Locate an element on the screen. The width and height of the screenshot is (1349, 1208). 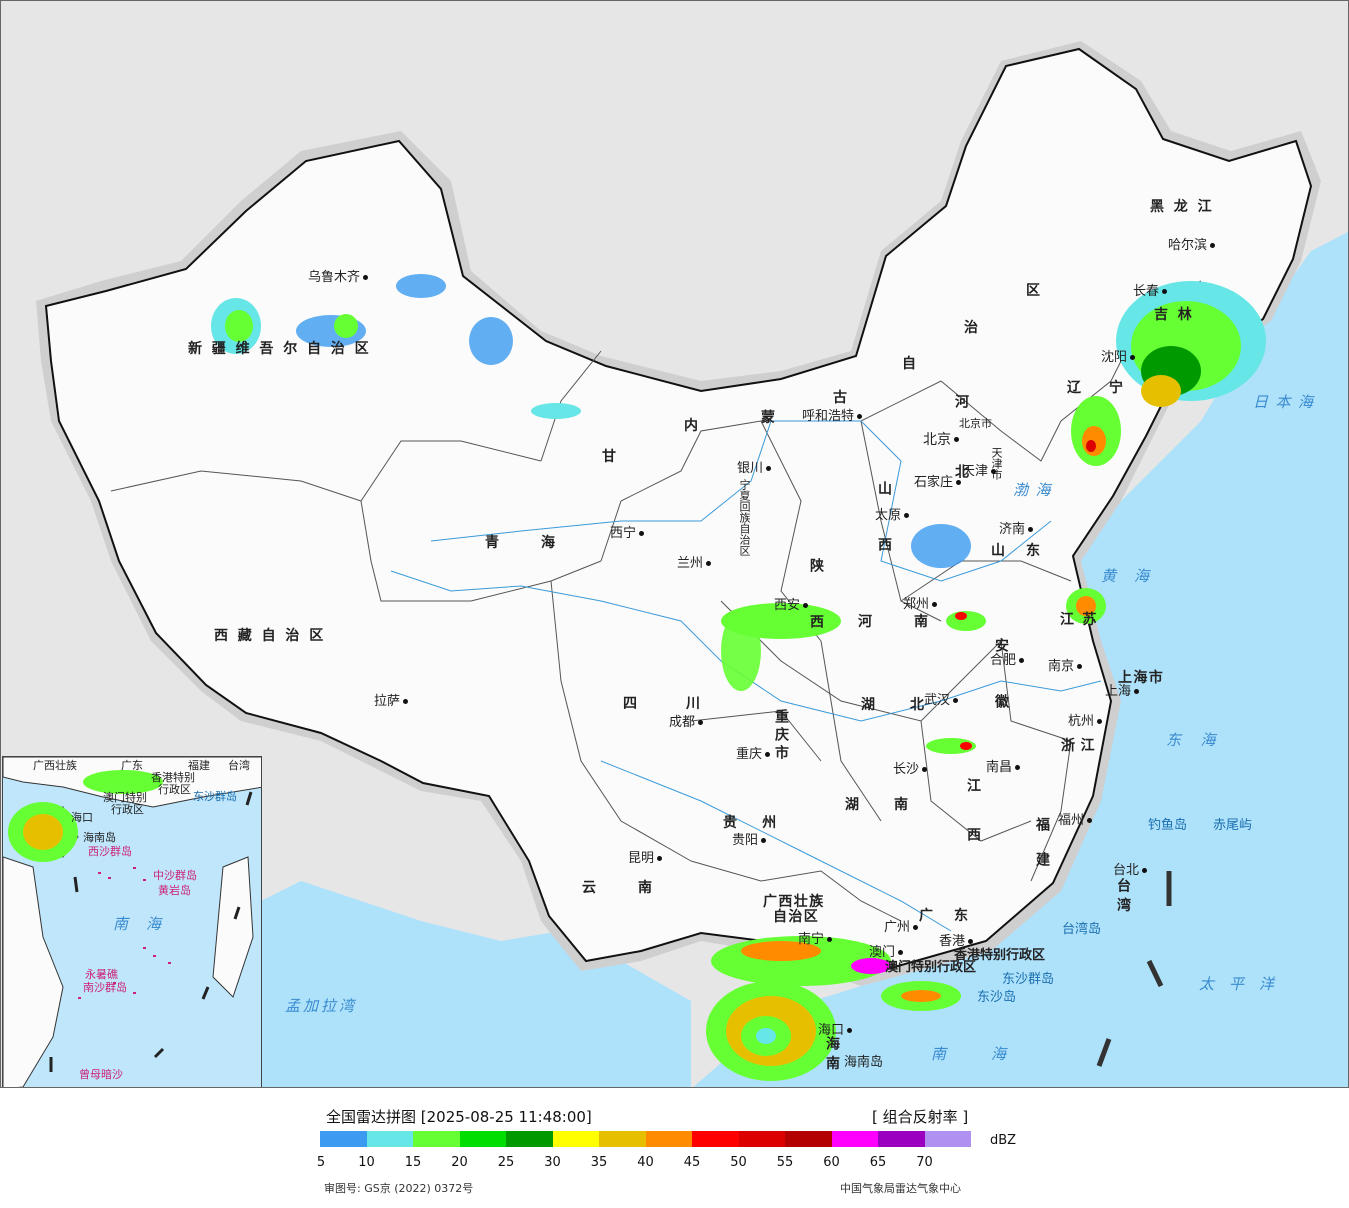
agency-credit: 中国气象局雷达气象中心 is located at coordinates (900, 1188).